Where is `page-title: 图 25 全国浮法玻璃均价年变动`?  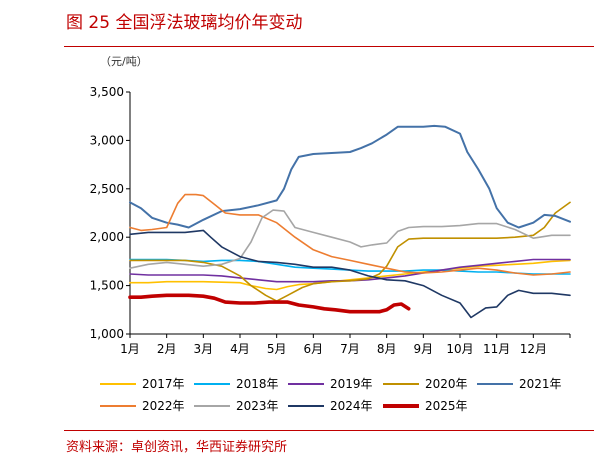 page-title: 图 25 全国浮法玻璃均价年变动 is located at coordinates (184, 23).